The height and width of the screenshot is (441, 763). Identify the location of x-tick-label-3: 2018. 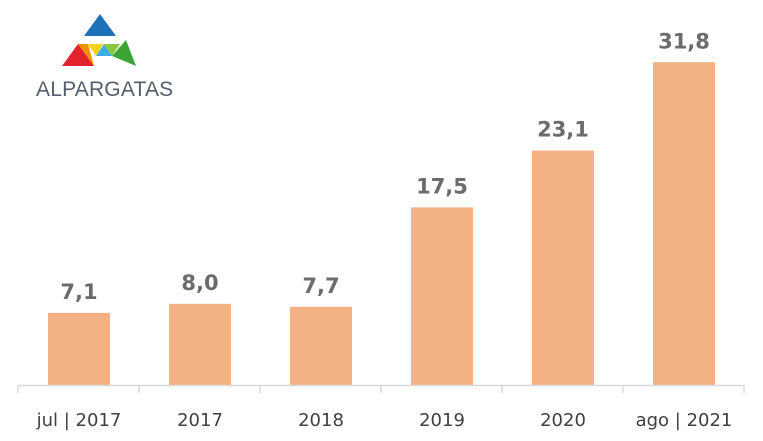
(321, 420).